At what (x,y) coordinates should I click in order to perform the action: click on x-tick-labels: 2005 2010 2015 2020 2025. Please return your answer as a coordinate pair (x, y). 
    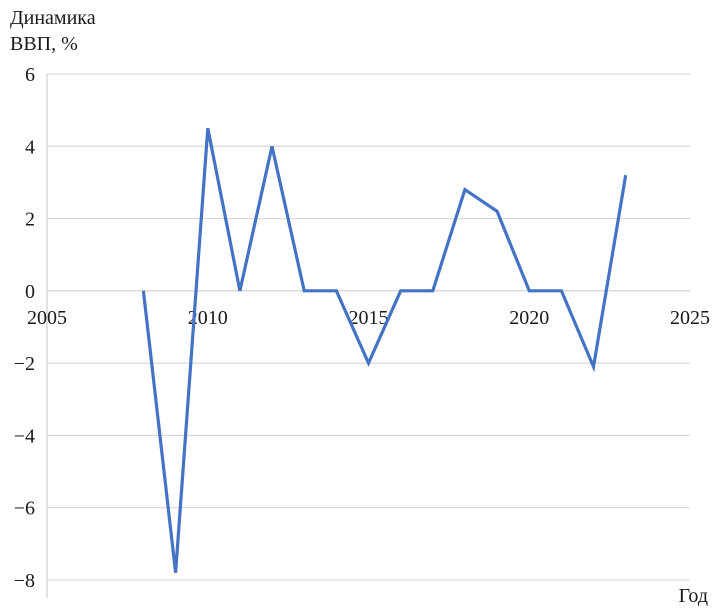
    Looking at the image, I should click on (368, 318).